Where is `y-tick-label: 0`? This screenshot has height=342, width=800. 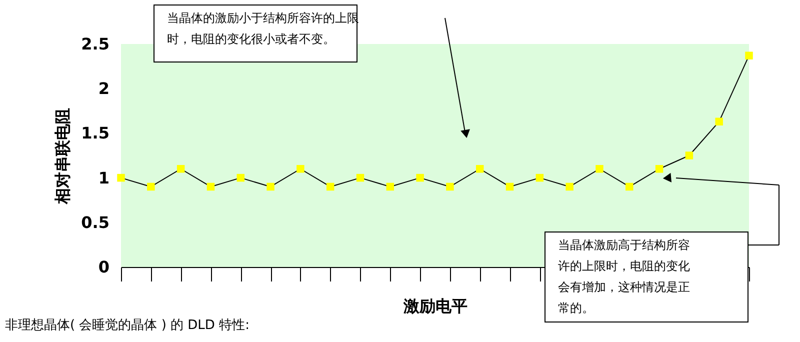 y-tick-label: 0 is located at coordinates (104, 267).